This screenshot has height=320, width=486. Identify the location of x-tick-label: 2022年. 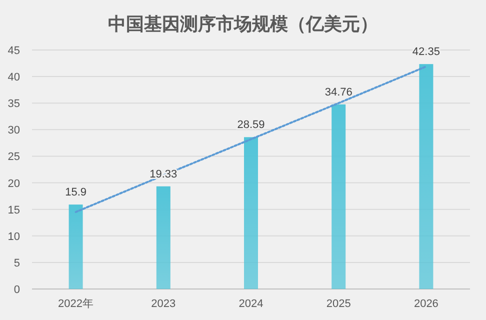
(76, 304).